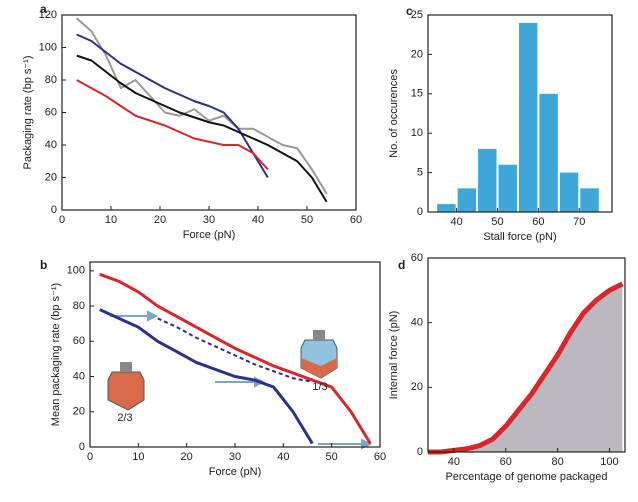 This screenshot has width=638, height=502. I want to click on y-tick-label: 5, so click(420, 173).